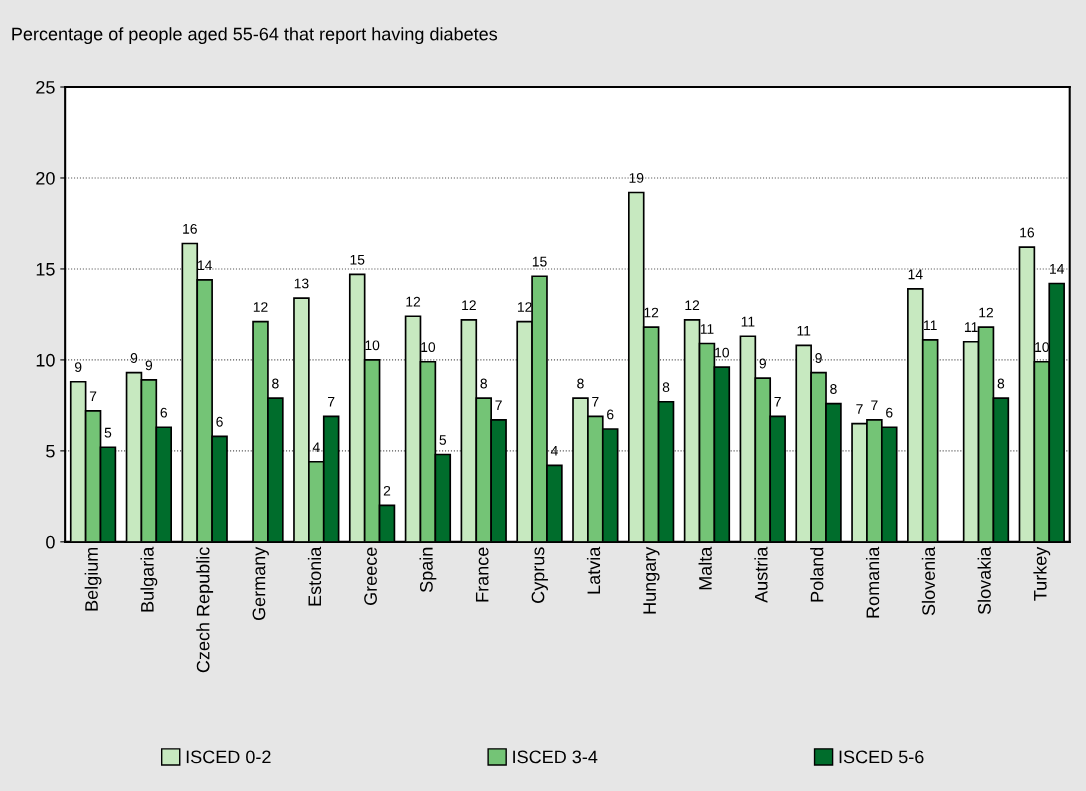 This screenshot has height=791, width=1086. What do you see at coordinates (301, 283) in the screenshot?
I see `data-label: 13` at bounding box center [301, 283].